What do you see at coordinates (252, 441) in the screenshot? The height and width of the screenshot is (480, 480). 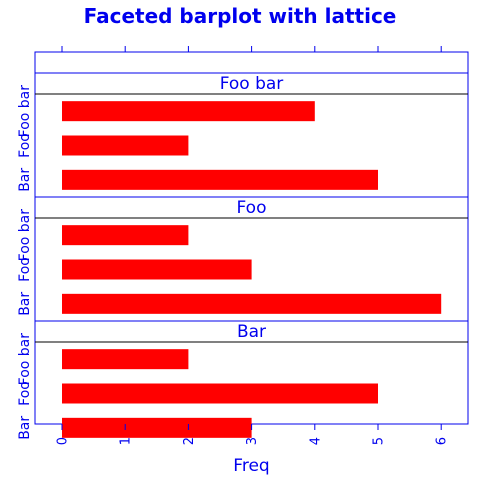 I see `x-tick-label: 3` at bounding box center [252, 441].